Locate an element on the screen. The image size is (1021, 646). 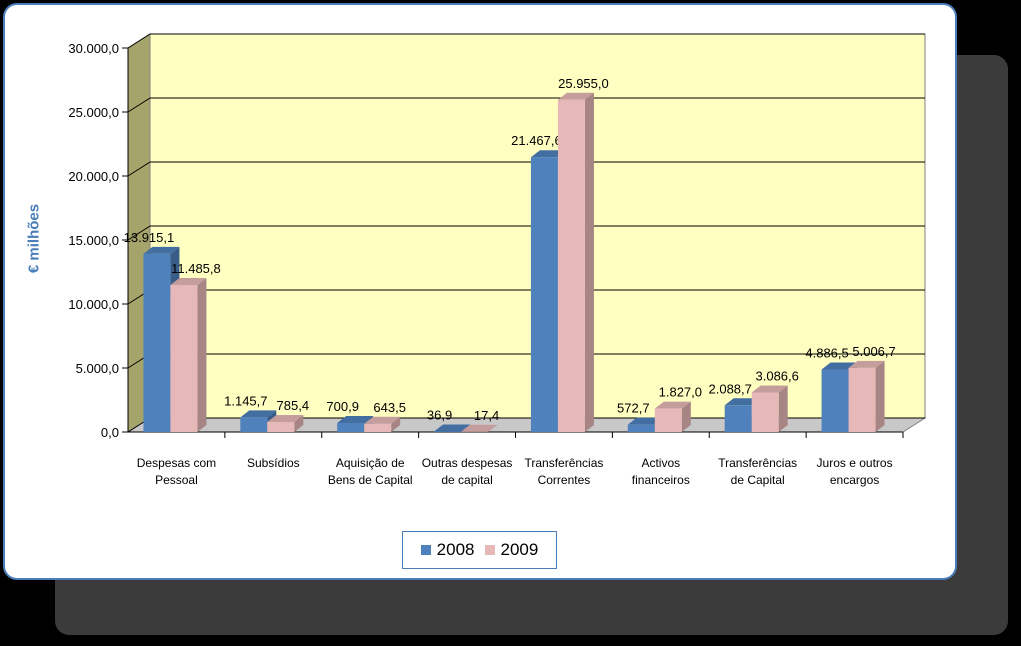
y-tick-label: 0,0 is located at coordinates (110, 432).